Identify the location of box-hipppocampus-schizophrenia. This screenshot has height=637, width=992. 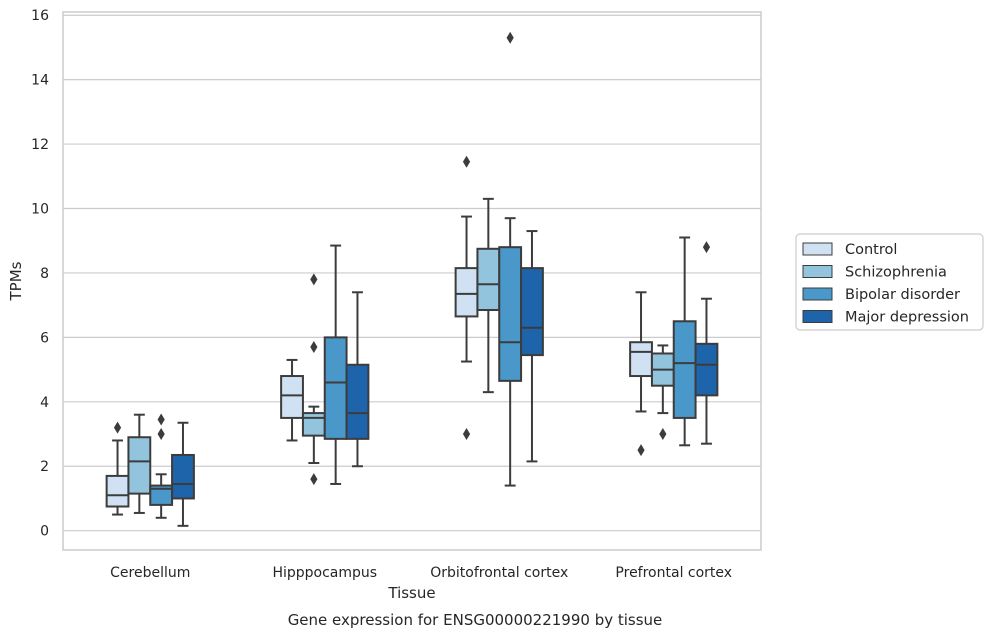
(313, 379).